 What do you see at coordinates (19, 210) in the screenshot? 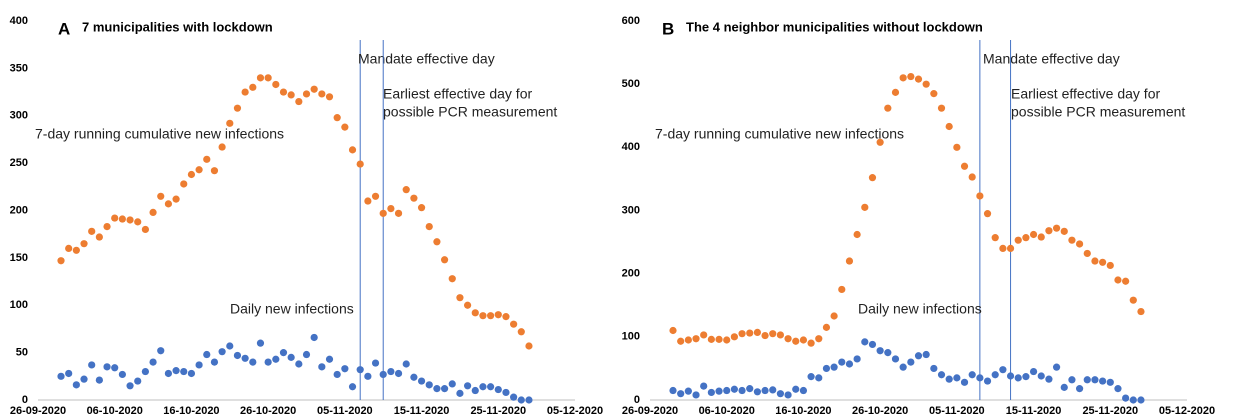
I see `y-tick-label: 200` at bounding box center [19, 210].